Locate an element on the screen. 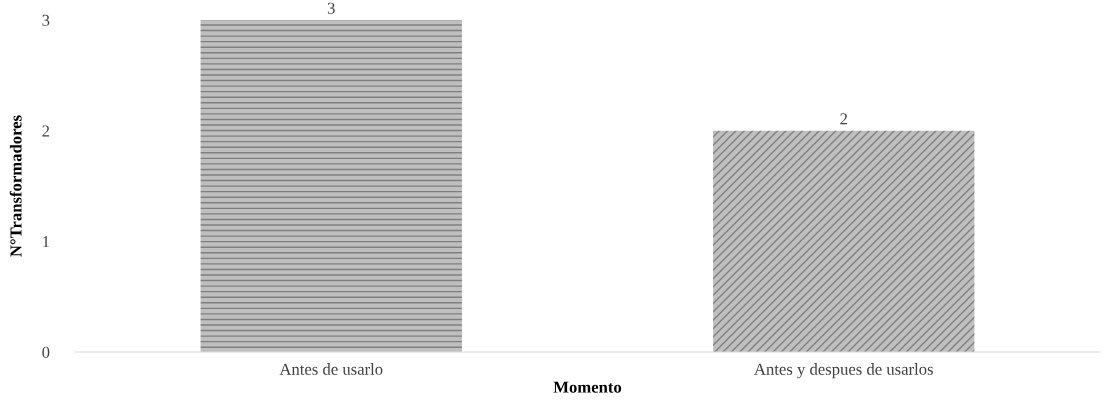  y-tick-label: 1 is located at coordinates (46, 242).